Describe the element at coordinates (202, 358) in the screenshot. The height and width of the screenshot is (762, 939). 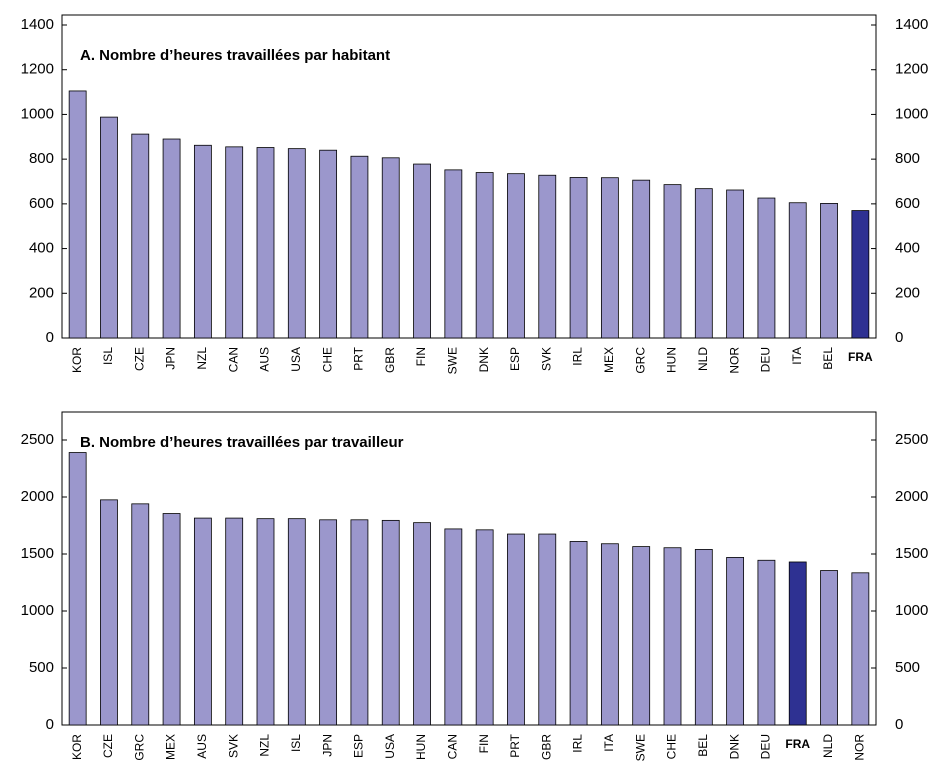
I see `x-tick-label: NZL` at that location.